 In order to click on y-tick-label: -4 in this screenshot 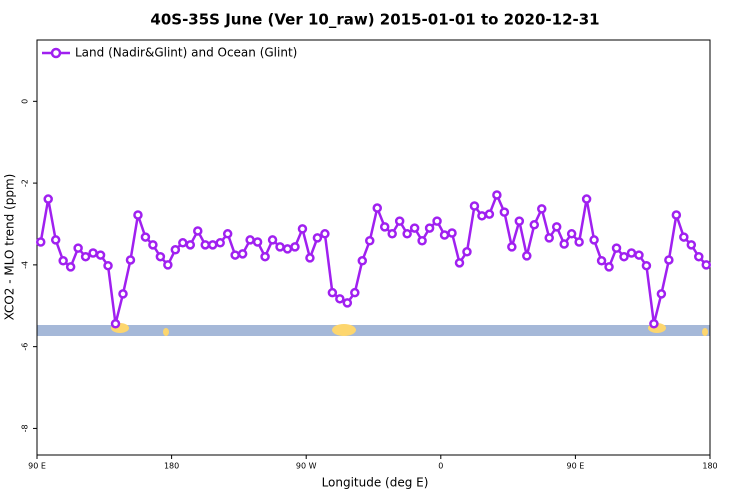, I will do `click(25, 265)`.